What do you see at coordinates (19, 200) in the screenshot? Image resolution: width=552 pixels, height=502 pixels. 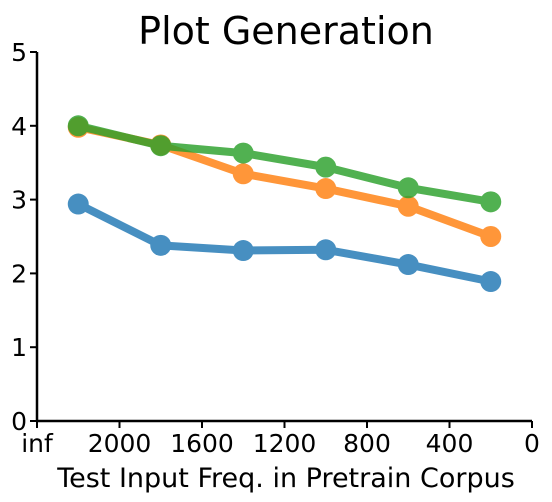 I see `y-tick-label: 3` at bounding box center [19, 200].